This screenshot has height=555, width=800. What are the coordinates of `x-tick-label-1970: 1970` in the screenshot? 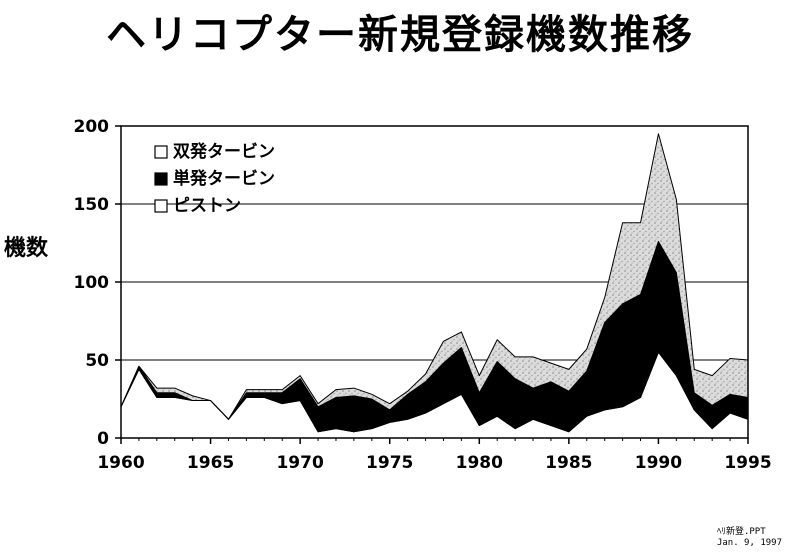 It's located at (299, 463).